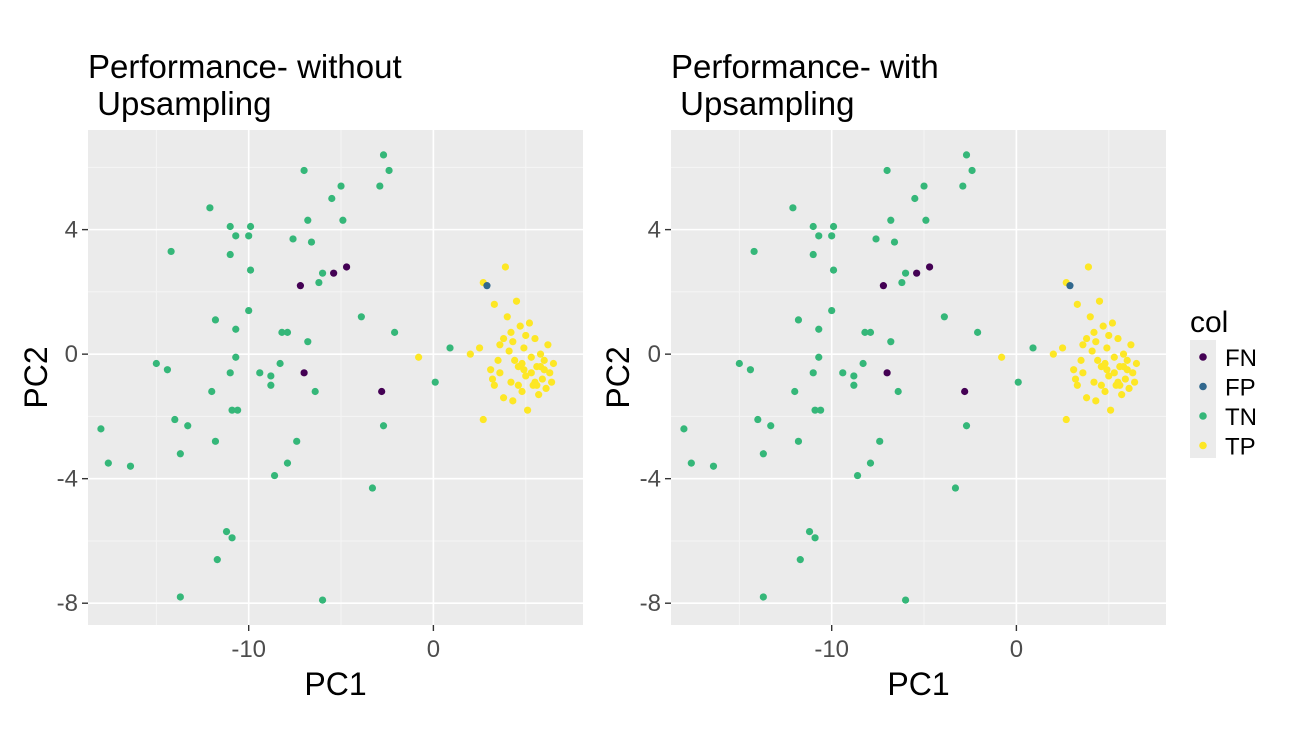 The height and width of the screenshot is (751, 1290). What do you see at coordinates (1241, 358) in the screenshot?
I see `legend-label-fn: FN` at bounding box center [1241, 358].